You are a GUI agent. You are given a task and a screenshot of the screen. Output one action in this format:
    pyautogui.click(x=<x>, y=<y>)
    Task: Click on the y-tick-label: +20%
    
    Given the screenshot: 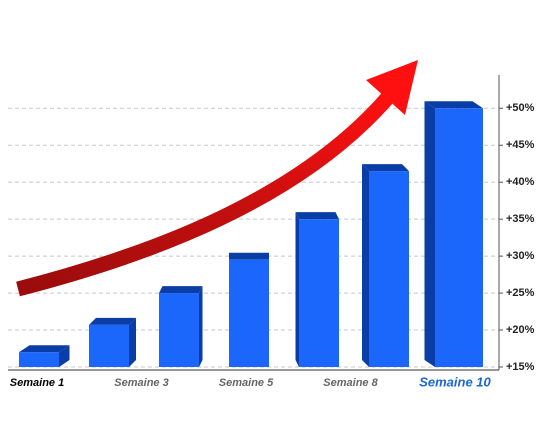 What is the action you would take?
    pyautogui.click(x=520, y=330)
    